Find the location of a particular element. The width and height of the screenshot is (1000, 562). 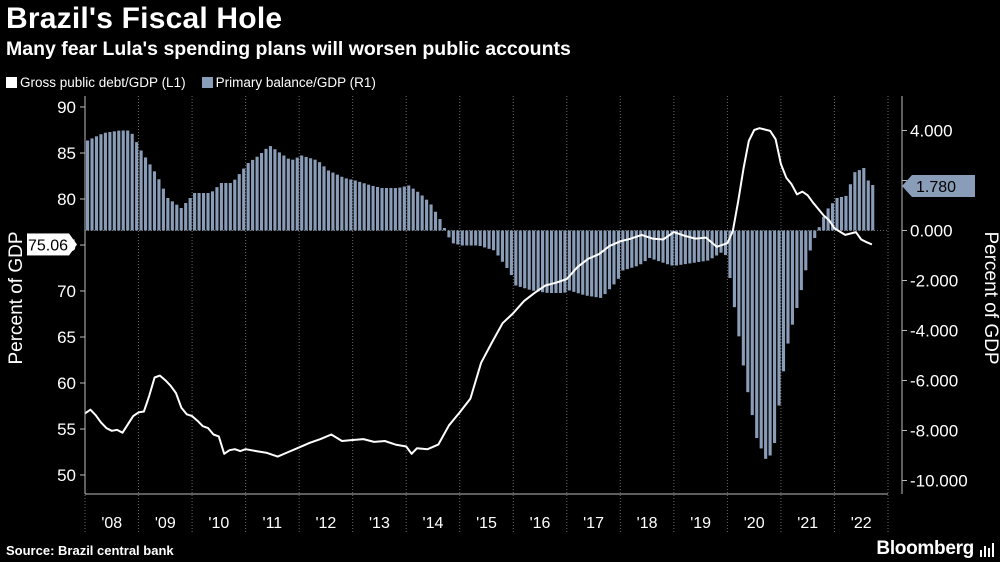

x-axis-tick-label: '11 is located at coordinates (273, 523).